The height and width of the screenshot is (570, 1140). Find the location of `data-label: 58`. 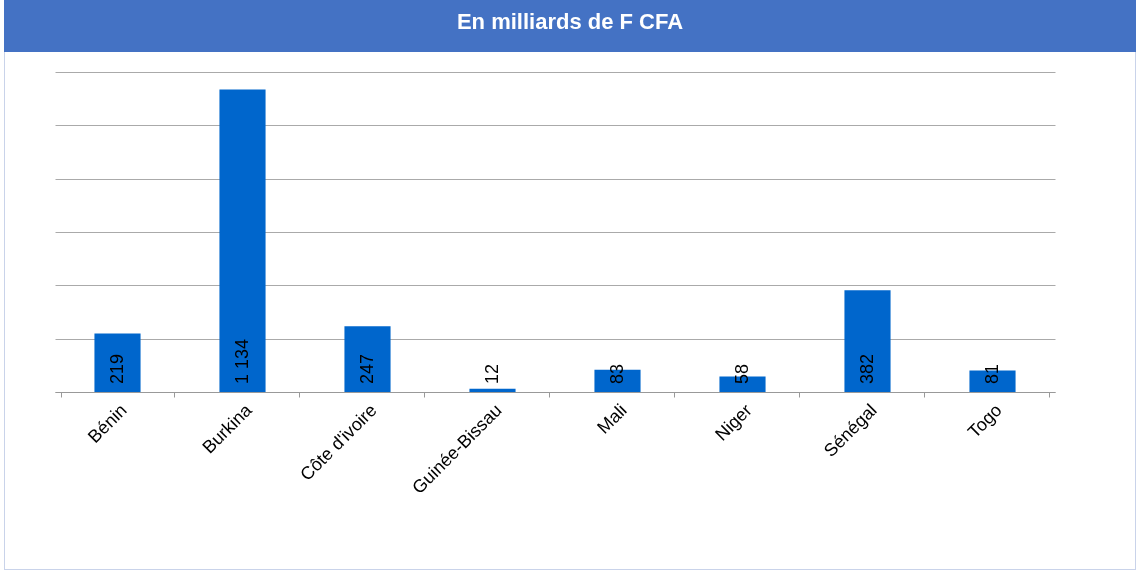

data-label: 58 is located at coordinates (741, 373).